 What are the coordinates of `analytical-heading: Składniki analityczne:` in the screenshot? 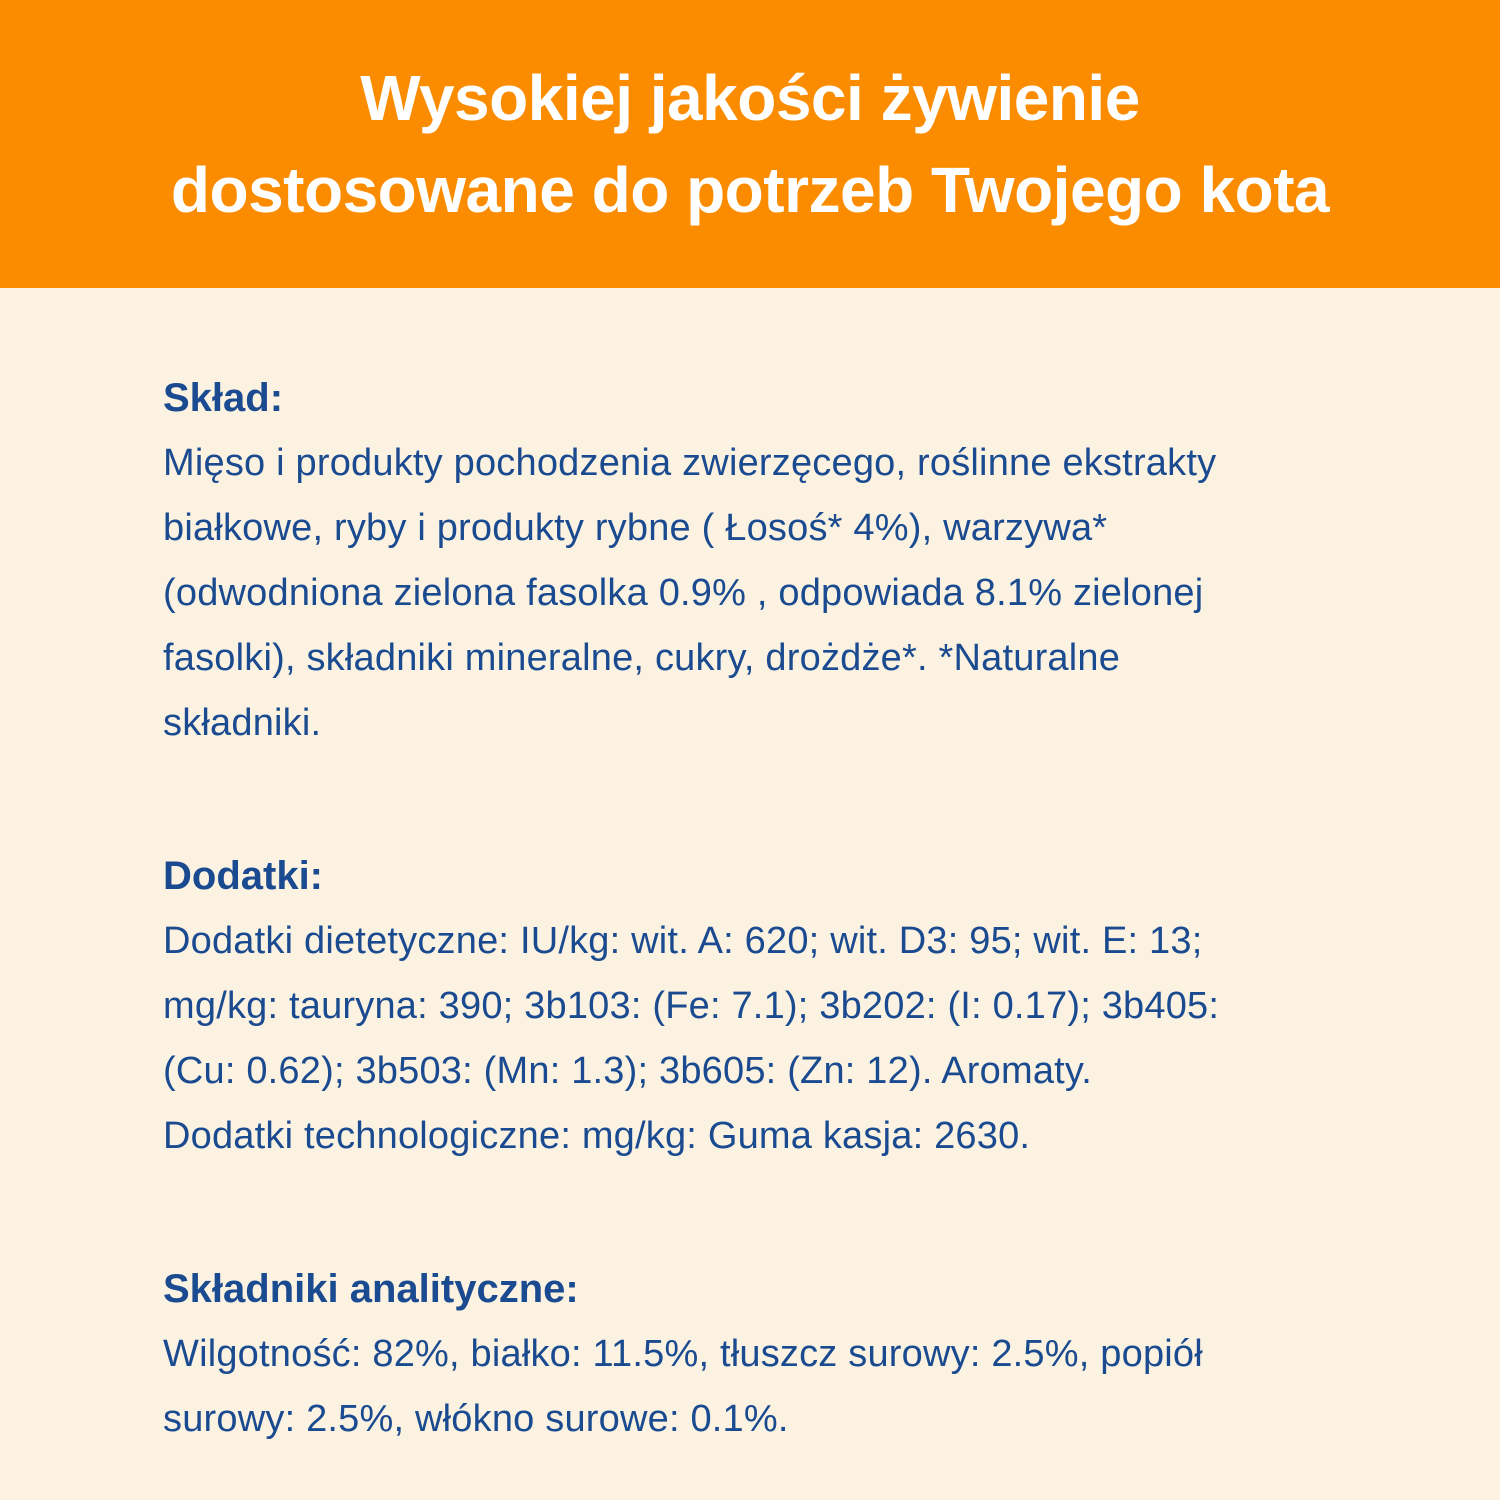 It's located at (371, 1289).